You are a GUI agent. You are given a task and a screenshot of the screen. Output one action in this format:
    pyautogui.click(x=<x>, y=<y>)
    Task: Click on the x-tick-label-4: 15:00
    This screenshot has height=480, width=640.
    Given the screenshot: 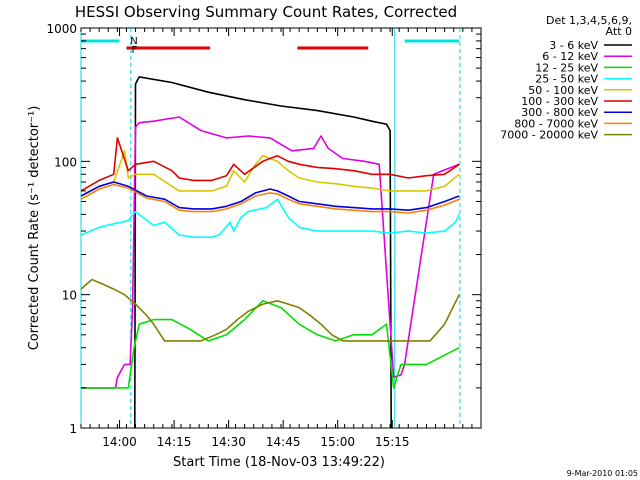 What is the action you would take?
    pyautogui.click(x=337, y=442)
    